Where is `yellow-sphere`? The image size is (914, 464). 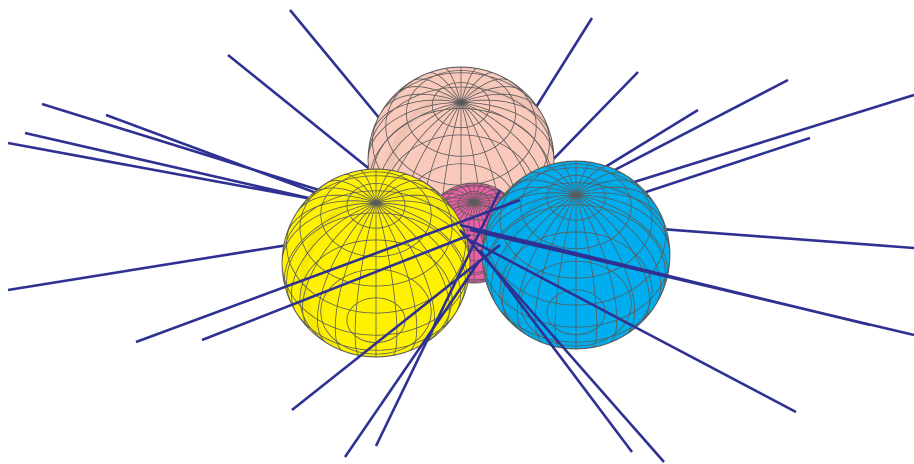
yellow-sphere is located at coordinates (376, 263).